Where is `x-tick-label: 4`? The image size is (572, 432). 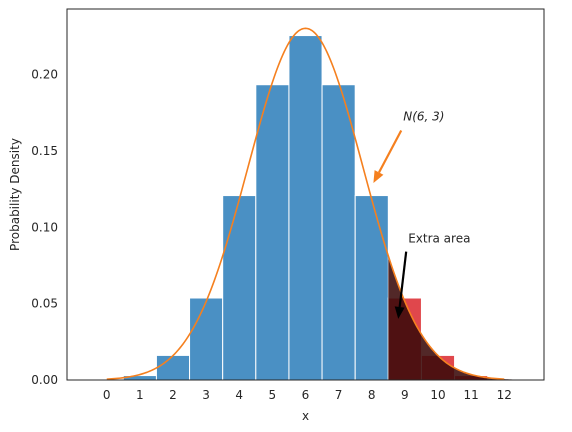
x-tick-label: 4 is located at coordinates (239, 395).